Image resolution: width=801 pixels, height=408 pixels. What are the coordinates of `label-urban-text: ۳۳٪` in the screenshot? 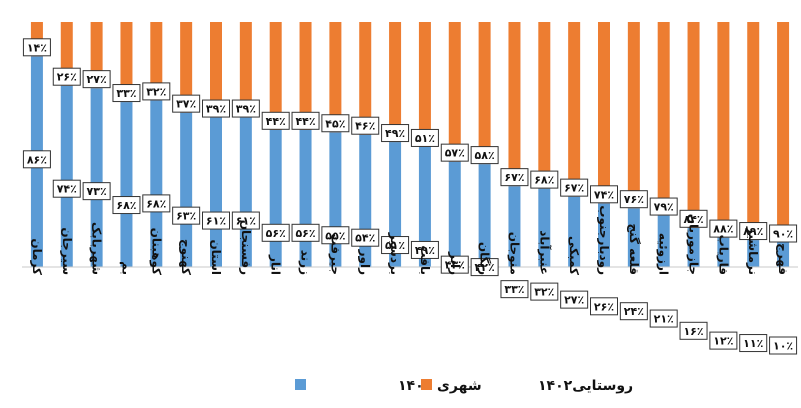 It's located at (514, 289).